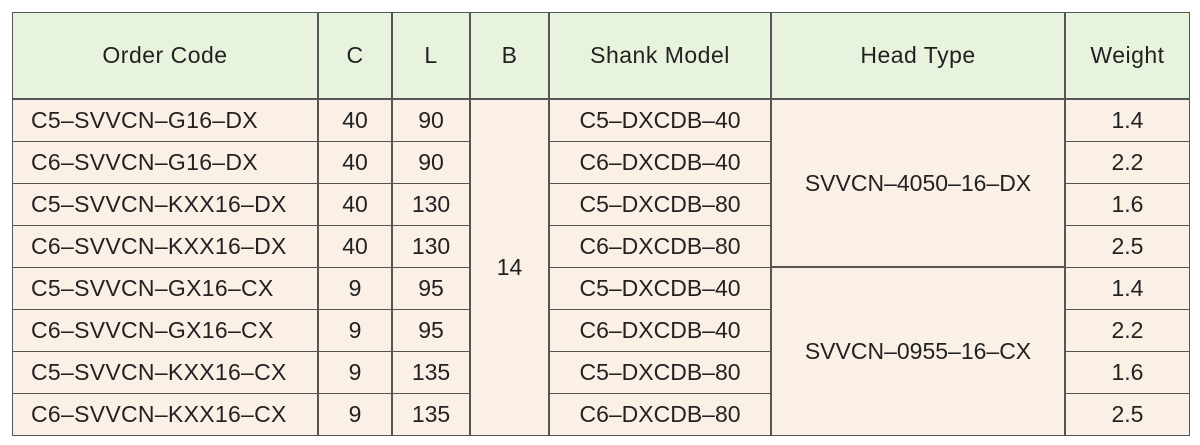  I want to click on head-type-cell: SVVCN–4050–16–DX, so click(918, 183).